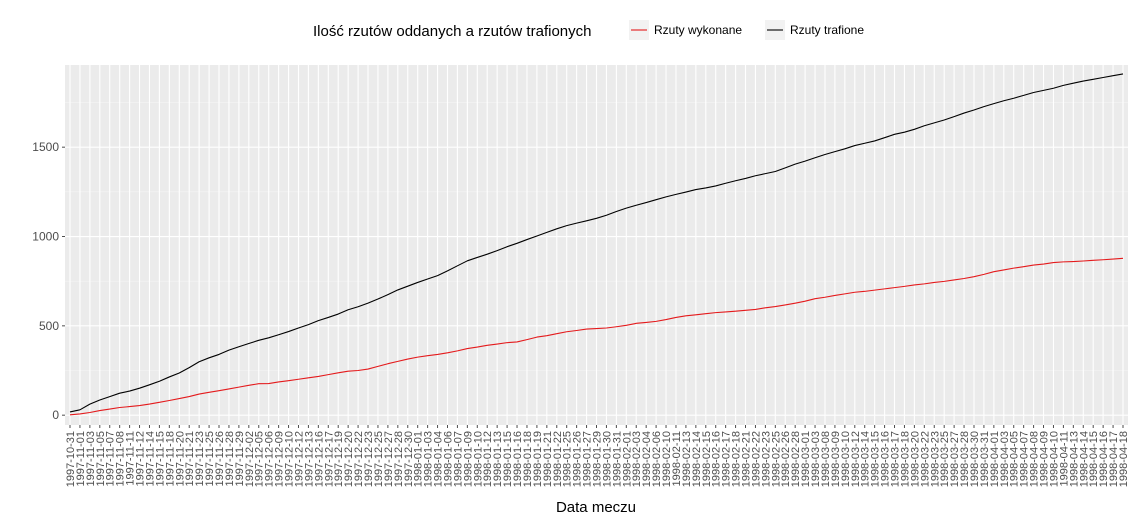  What do you see at coordinates (1124, 459) in the screenshot?
I see `x-tick-label: 1998-04-18` at bounding box center [1124, 459].